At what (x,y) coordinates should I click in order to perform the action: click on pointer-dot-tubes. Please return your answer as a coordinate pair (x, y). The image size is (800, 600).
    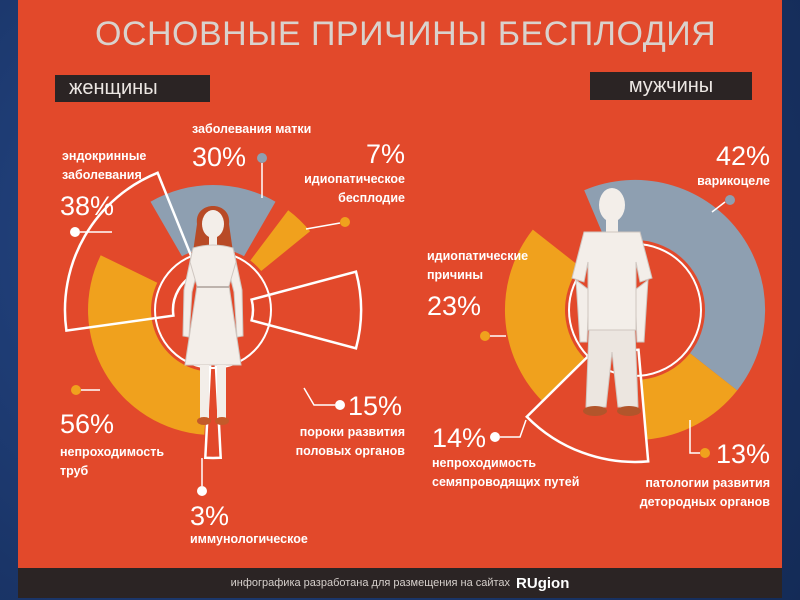
    Looking at the image, I should click on (76, 390).